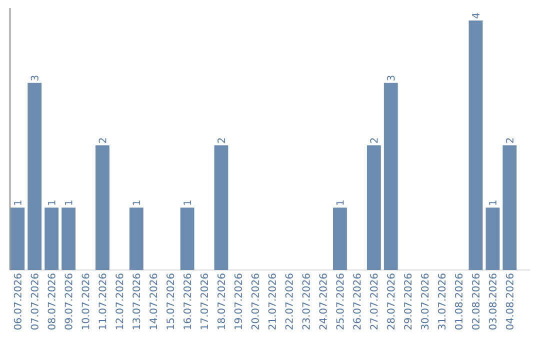 The image size is (540, 340). I want to click on data-label: 4, so click(476, 15).